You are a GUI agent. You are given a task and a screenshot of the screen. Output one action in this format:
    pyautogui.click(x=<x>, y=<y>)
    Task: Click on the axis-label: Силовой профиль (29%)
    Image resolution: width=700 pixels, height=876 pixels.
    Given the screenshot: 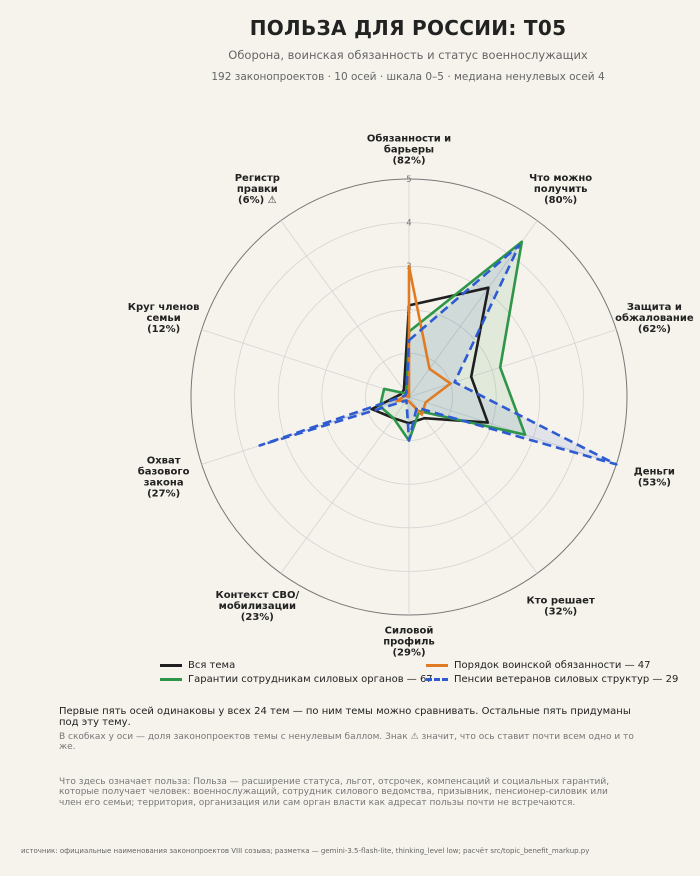 What is the action you would take?
    pyautogui.click(x=409, y=642)
    